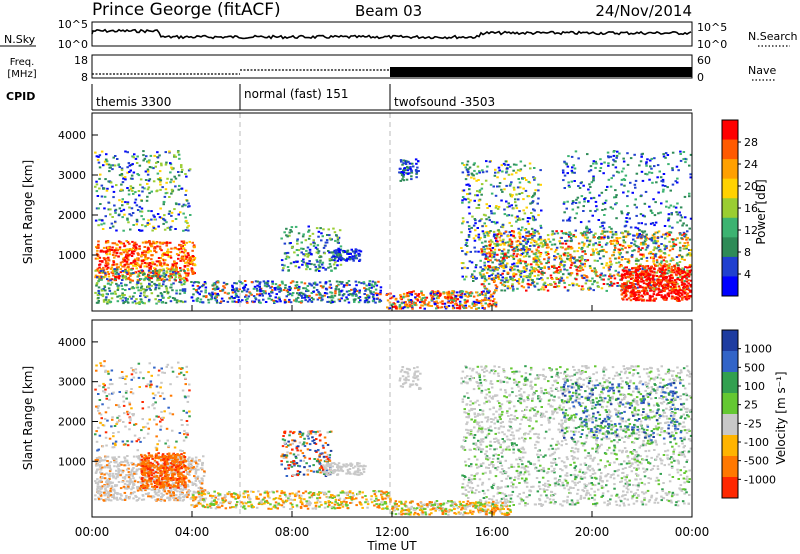 The height and width of the screenshot is (554, 800). What do you see at coordinates (754, 367) in the screenshot?
I see `colorbar-tick: 500` at bounding box center [754, 367].